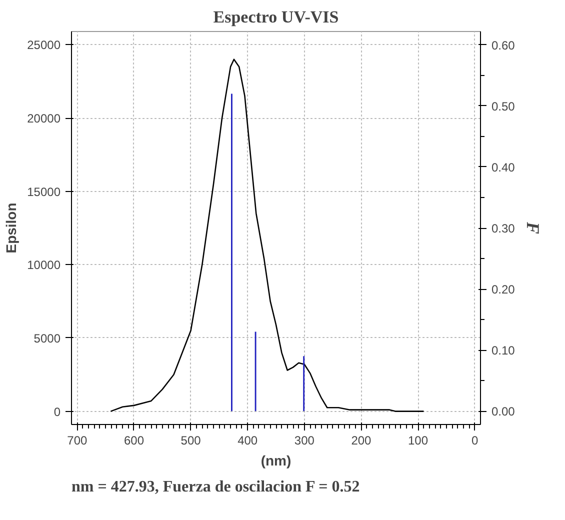 Image resolution: width=565 pixels, height=520 pixels. I want to click on y2-tick-label: 0.30, so click(504, 229).